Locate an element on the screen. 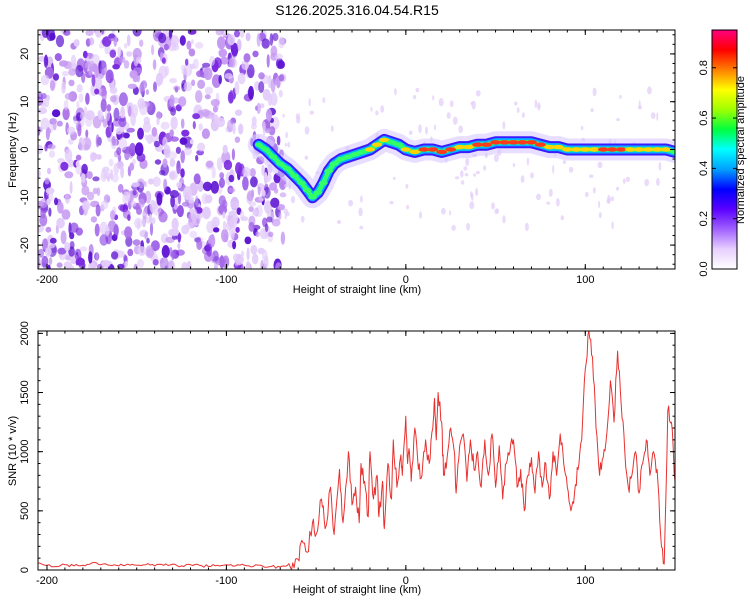 This screenshot has width=750, height=600. spectrogram-y-tick-label: 20 is located at coordinates (25, 54).